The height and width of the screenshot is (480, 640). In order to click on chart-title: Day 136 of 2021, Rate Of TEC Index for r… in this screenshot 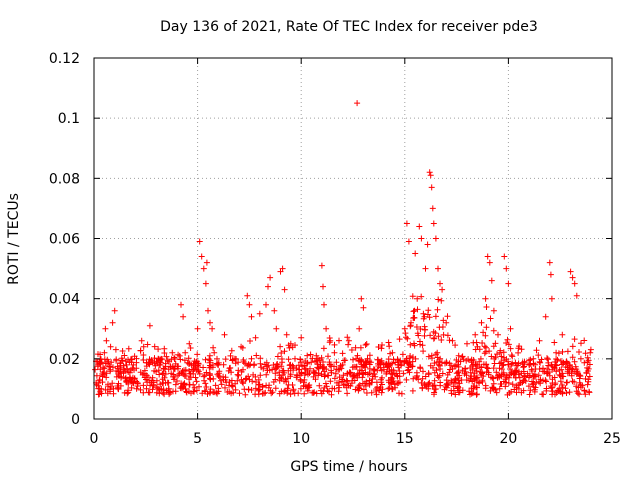, I will do `click(349, 27)`.